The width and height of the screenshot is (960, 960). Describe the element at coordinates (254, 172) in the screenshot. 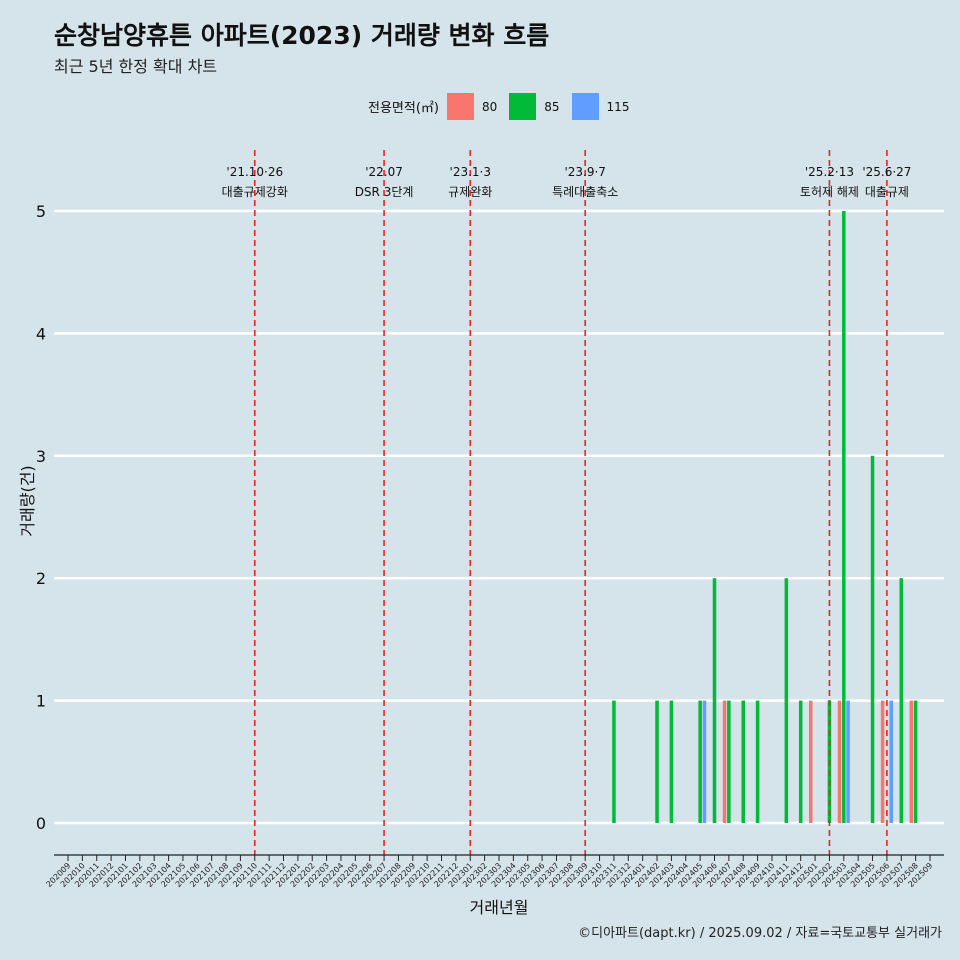

I see `event-date-0: '21.10·26` at that location.